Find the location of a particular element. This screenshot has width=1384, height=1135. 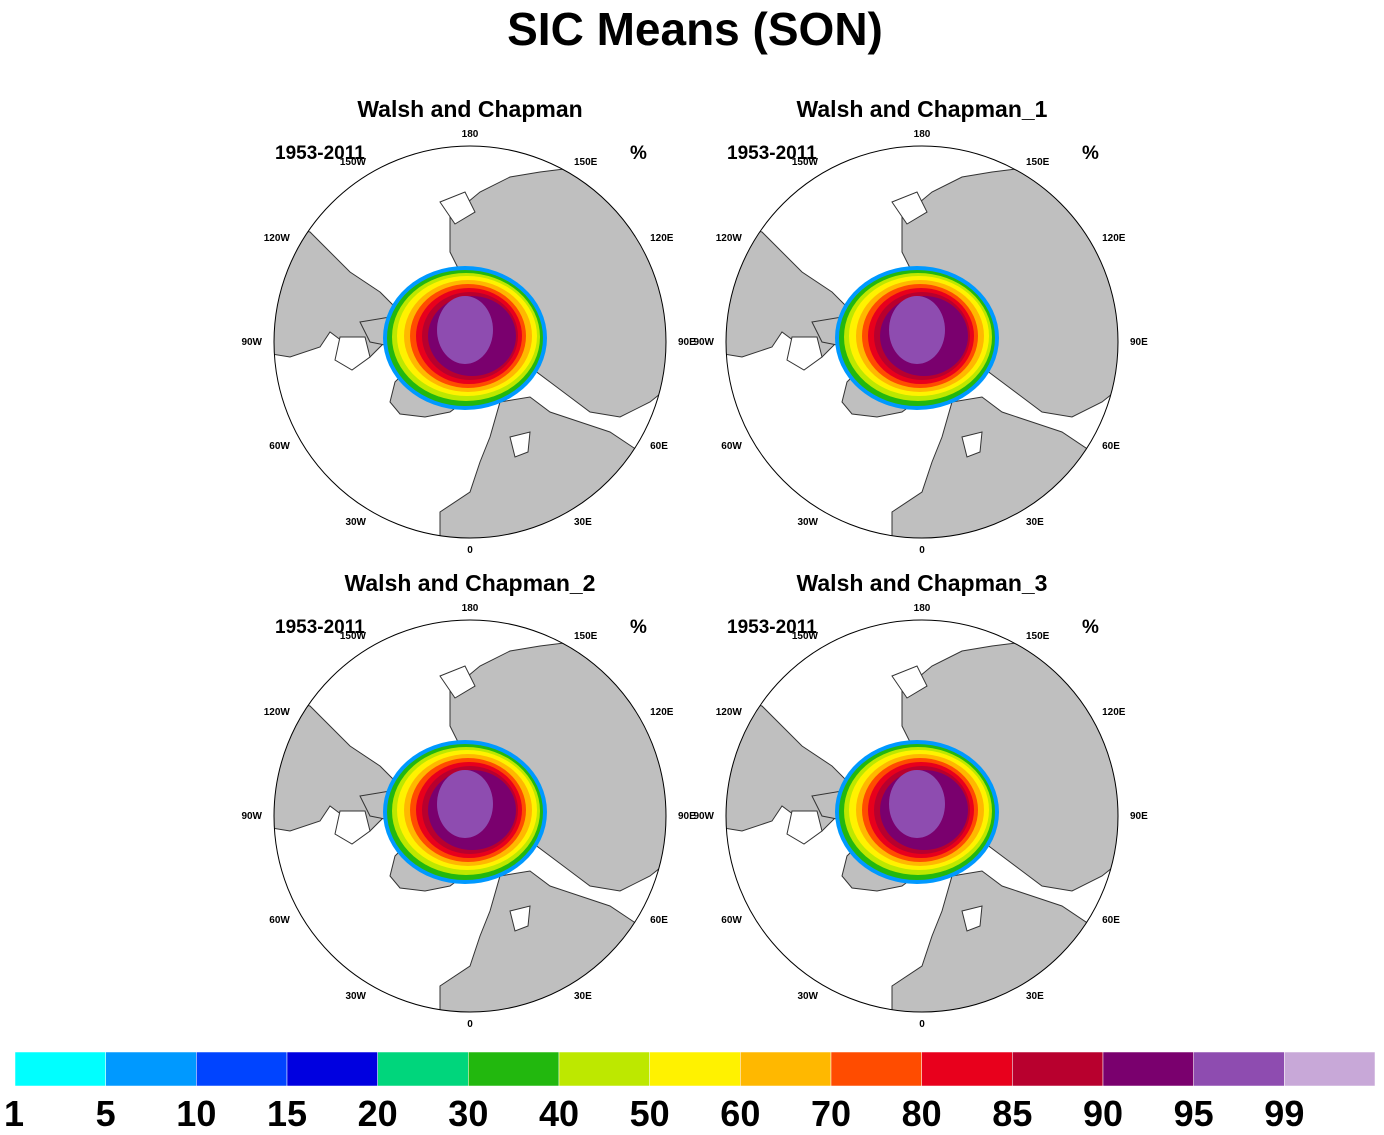

colorbar-label: 5 is located at coordinates (106, 1113).